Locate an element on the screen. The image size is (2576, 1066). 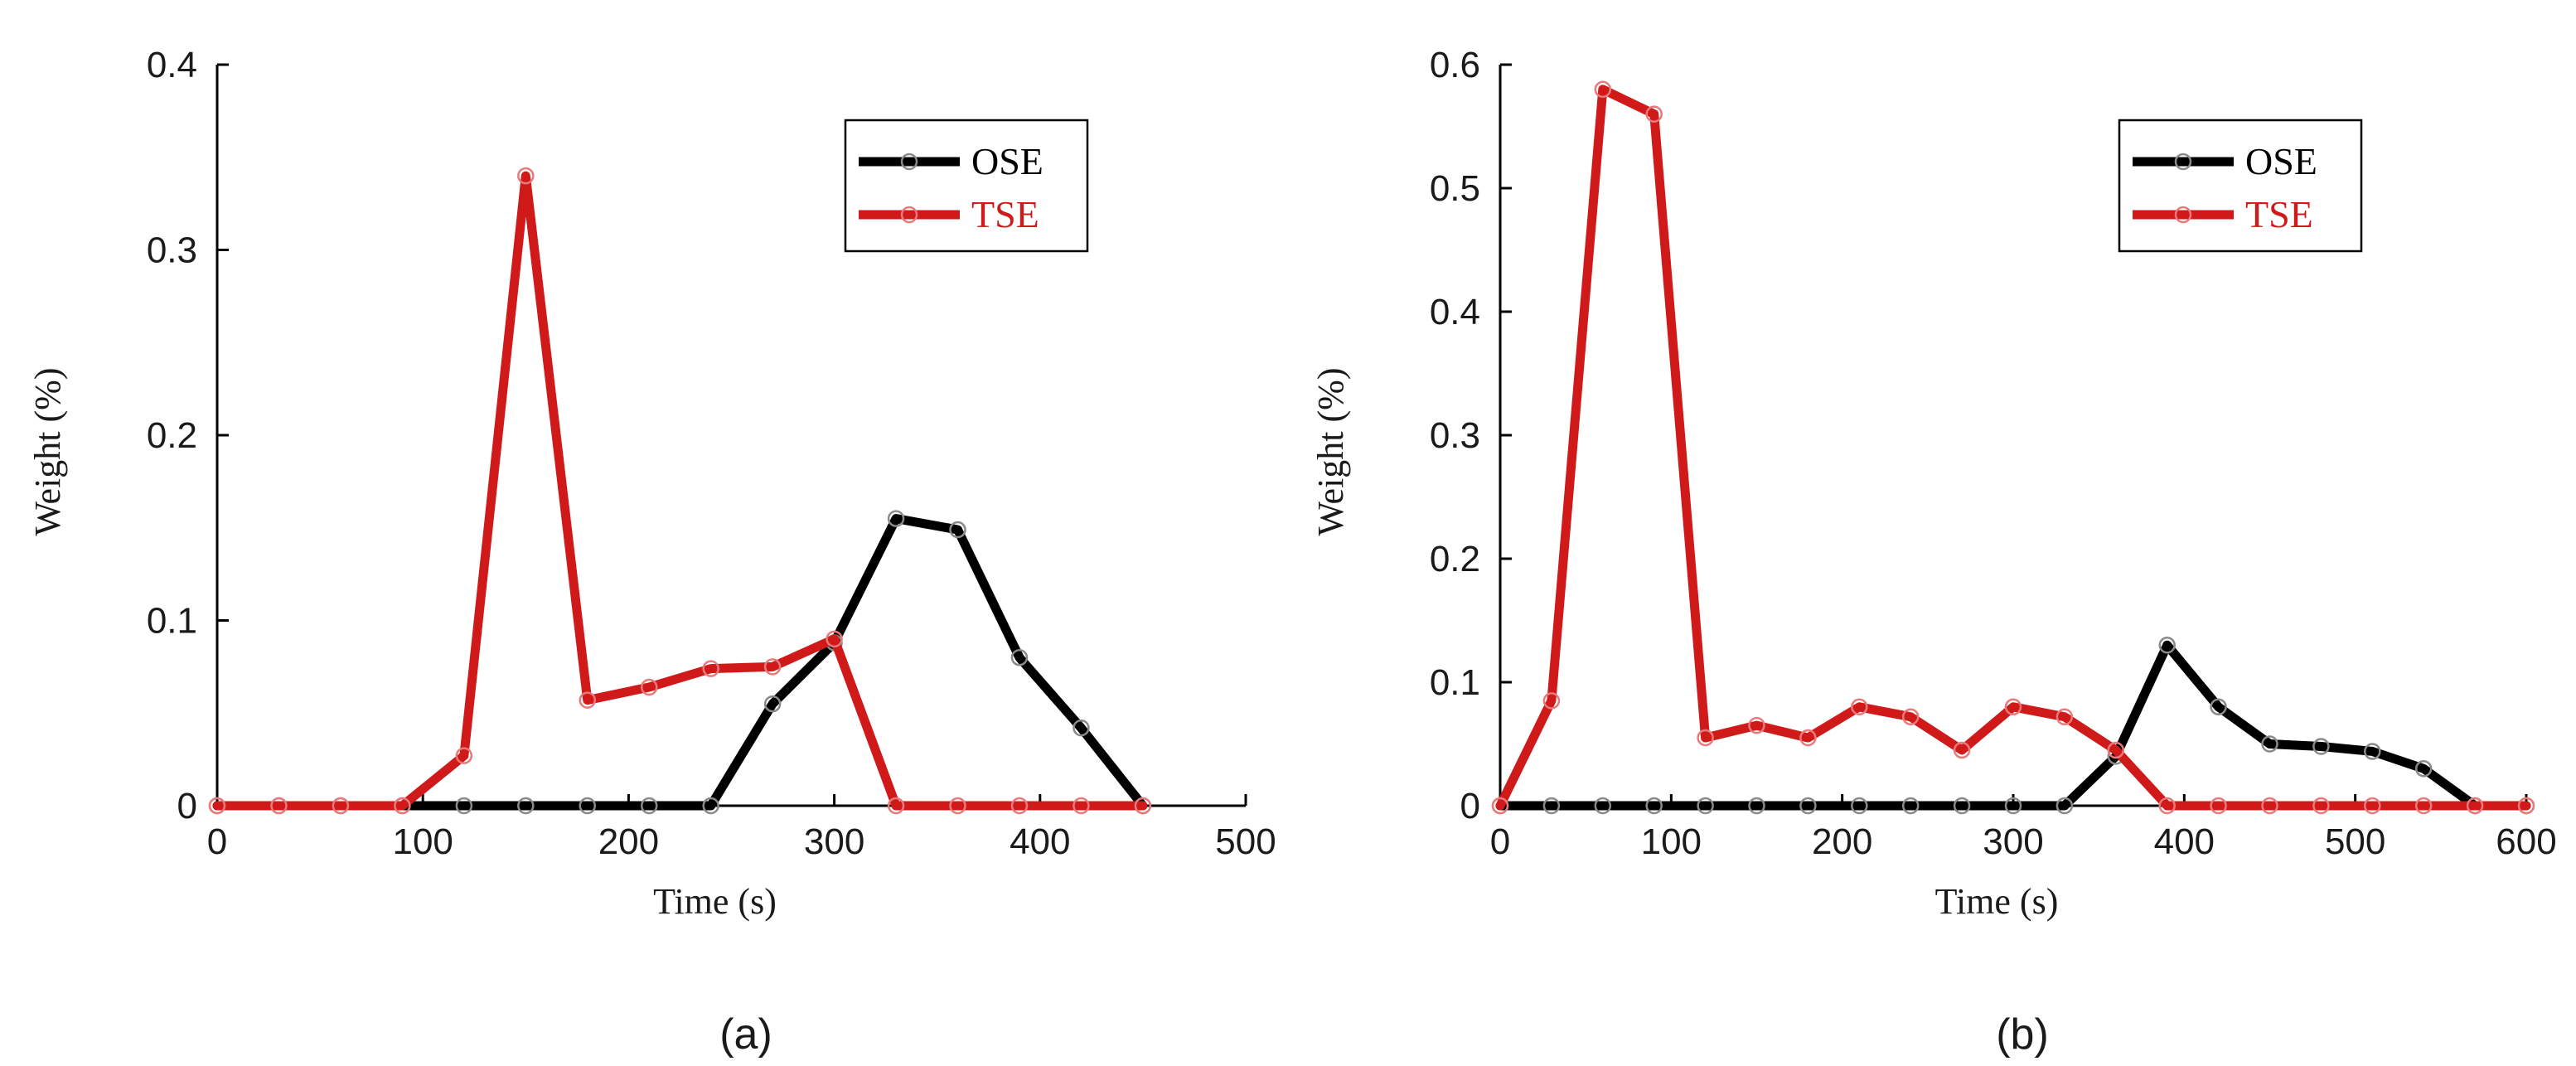
legend-label-ose: OSE is located at coordinates (1007, 161).